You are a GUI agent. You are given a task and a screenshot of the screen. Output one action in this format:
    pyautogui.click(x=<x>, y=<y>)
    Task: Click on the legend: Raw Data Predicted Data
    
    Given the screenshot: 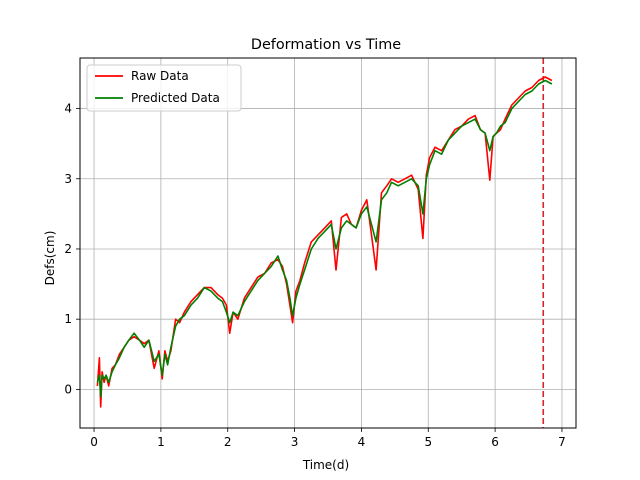 What is the action you would take?
    pyautogui.click(x=164, y=88)
    